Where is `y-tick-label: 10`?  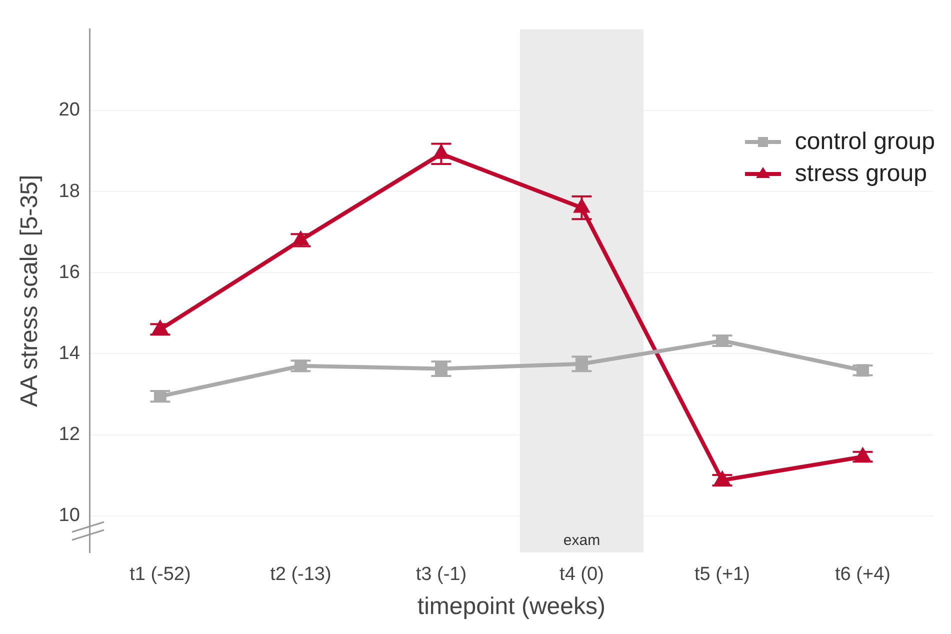 y-tick-label: 10 is located at coordinates (69, 515).